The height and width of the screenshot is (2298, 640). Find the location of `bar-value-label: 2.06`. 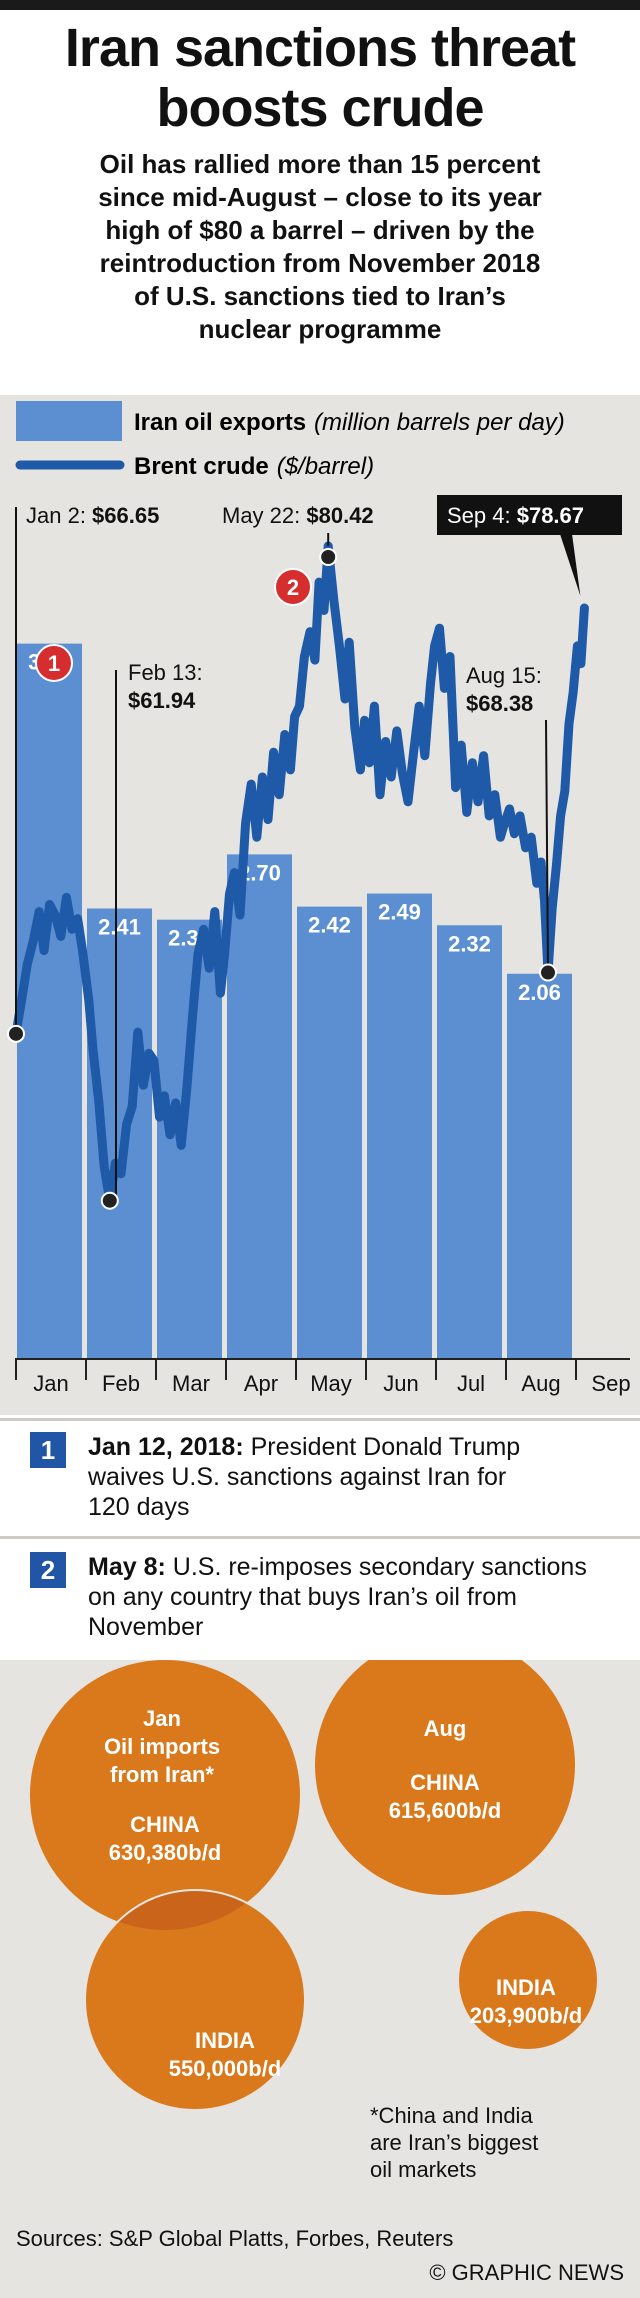

bar-value-label: 2.06 is located at coordinates (539, 992).